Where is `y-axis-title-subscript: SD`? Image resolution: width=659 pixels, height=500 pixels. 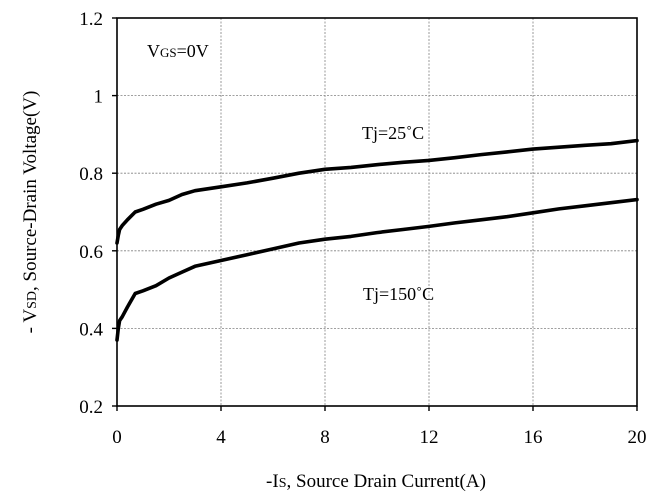
y-axis-title-subscript: SD is located at coordinates (32, 300).